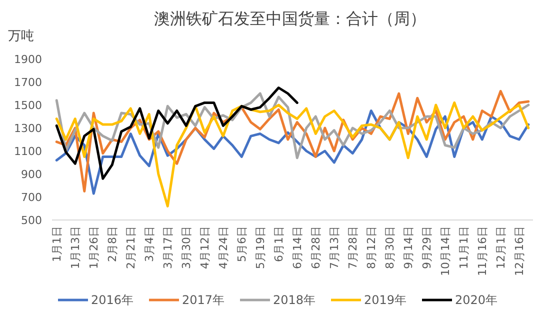 This screenshot has width=550, height=330. I want to click on x-tick-label: 6月28日, so click(316, 247).